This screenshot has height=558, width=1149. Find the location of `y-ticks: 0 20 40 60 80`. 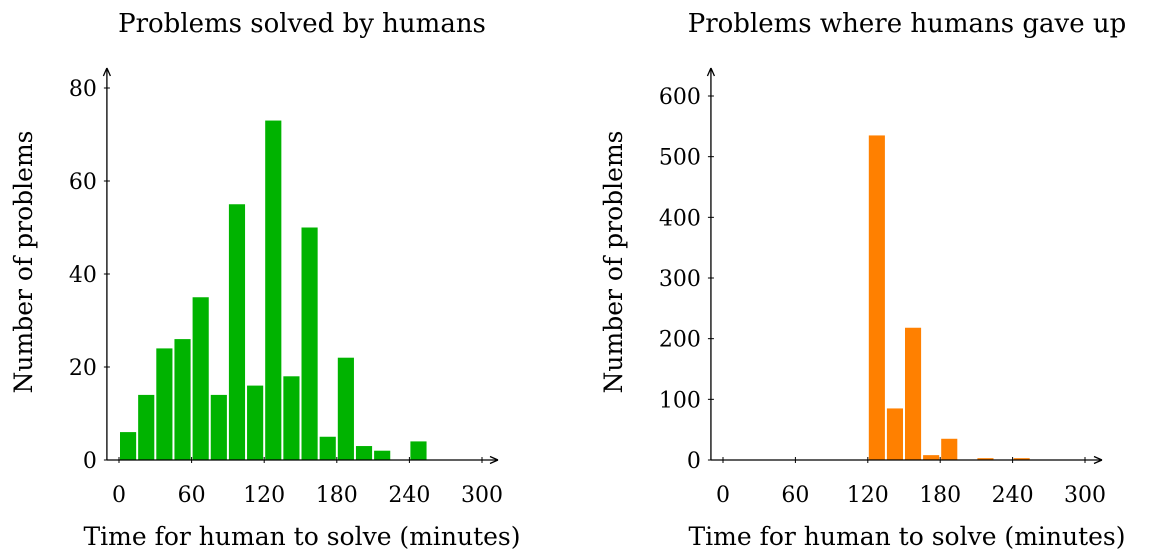

y-ticks: 0 20 40 60 80 is located at coordinates (89, 275).